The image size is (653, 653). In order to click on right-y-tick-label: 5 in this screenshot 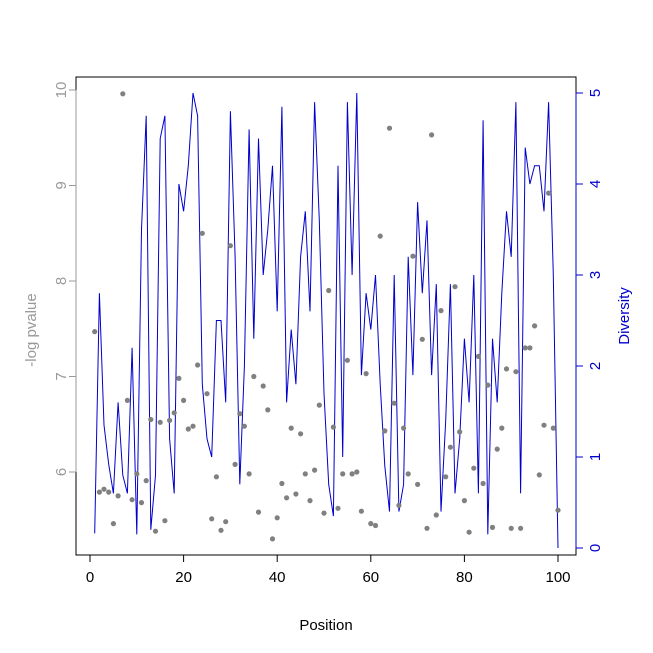, I will do `click(595, 93)`.